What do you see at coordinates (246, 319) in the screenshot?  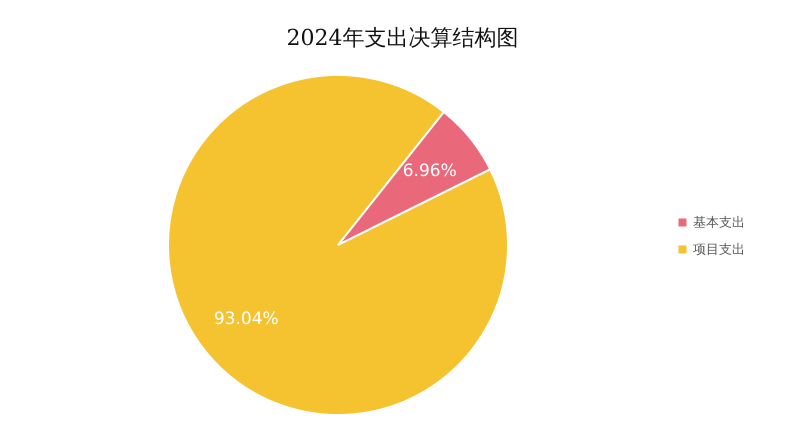 I see `data-label: 93.04%` at bounding box center [246, 319].